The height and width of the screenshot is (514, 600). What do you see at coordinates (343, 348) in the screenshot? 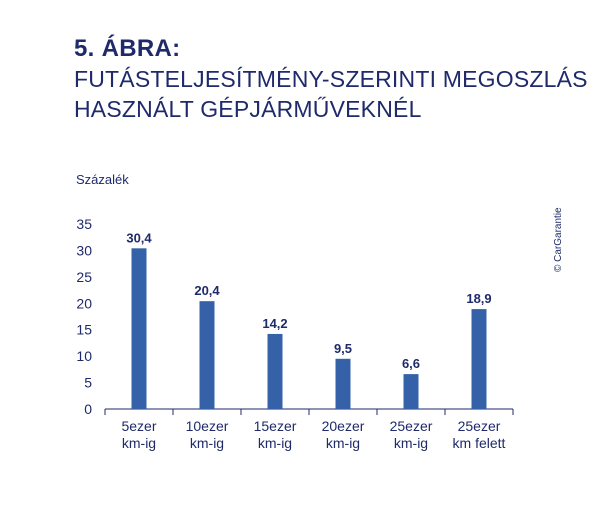
I see `bar-value-label: 9,5` at bounding box center [343, 348].